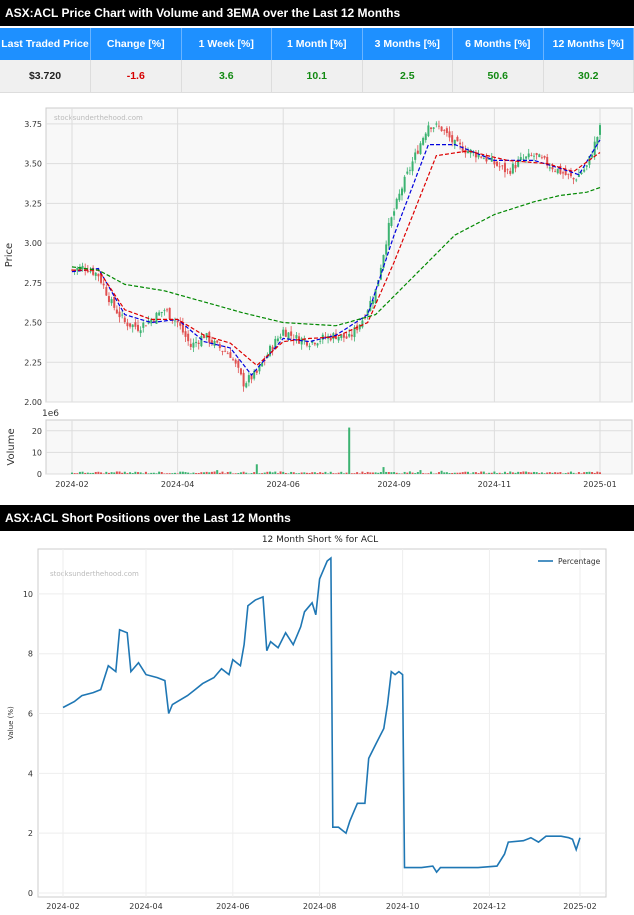  I want to click on stat-header: Last Traded Price, so click(45, 44).